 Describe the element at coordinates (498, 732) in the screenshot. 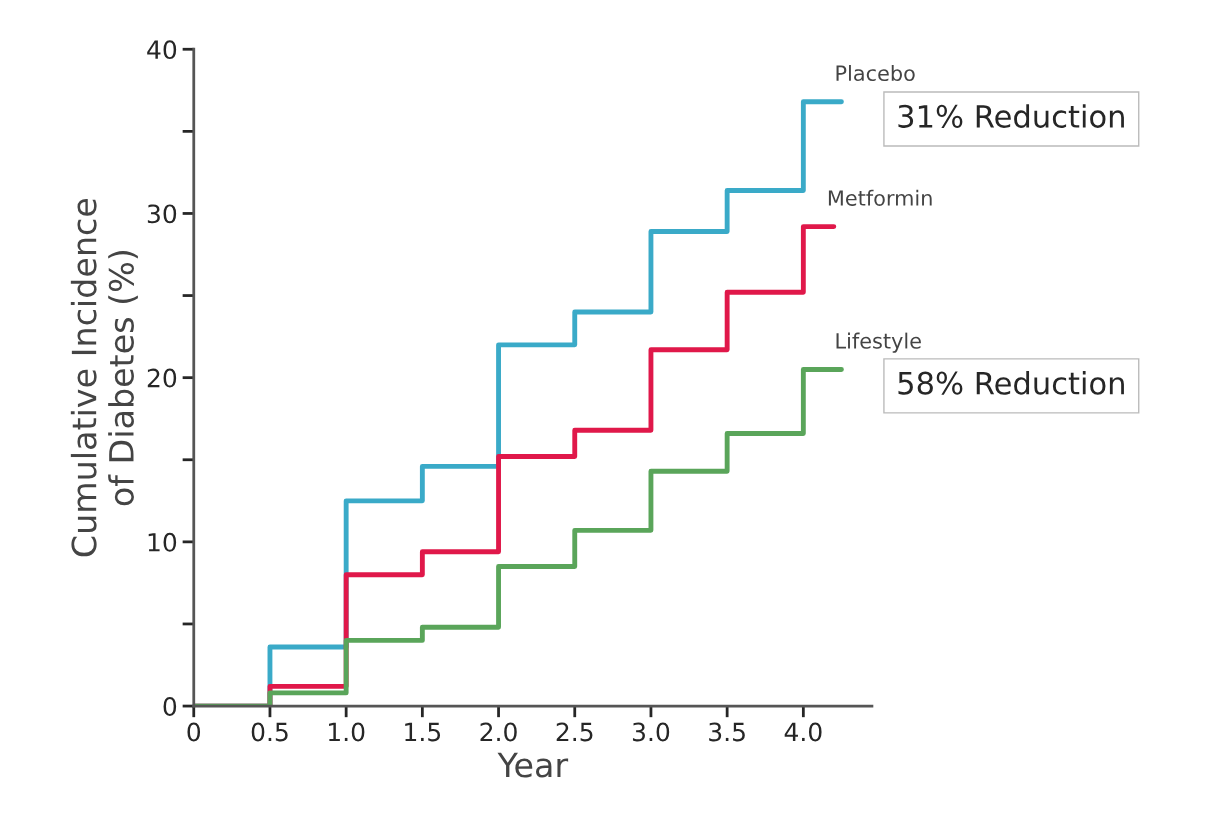

I see `x-tick-label: 2.0` at that location.